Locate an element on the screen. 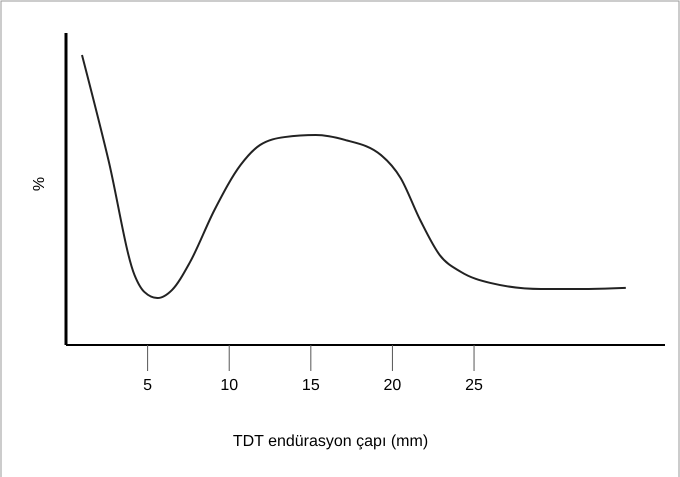 The image size is (680, 477). x-tick-label: 20 is located at coordinates (393, 385).